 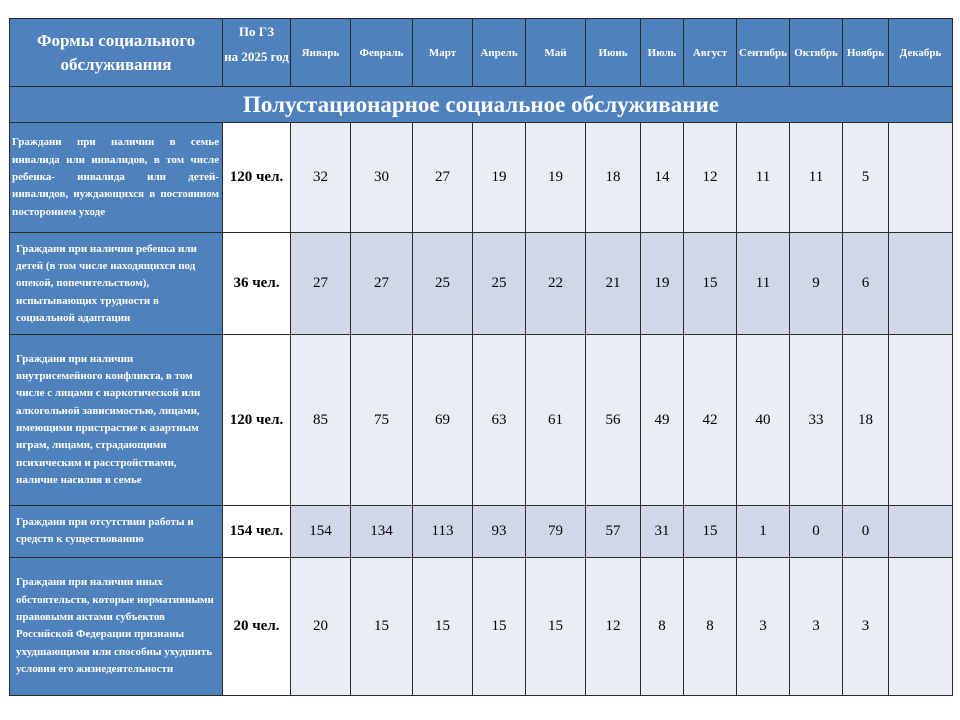 I want to click on month-value: 56, so click(x=613, y=420).